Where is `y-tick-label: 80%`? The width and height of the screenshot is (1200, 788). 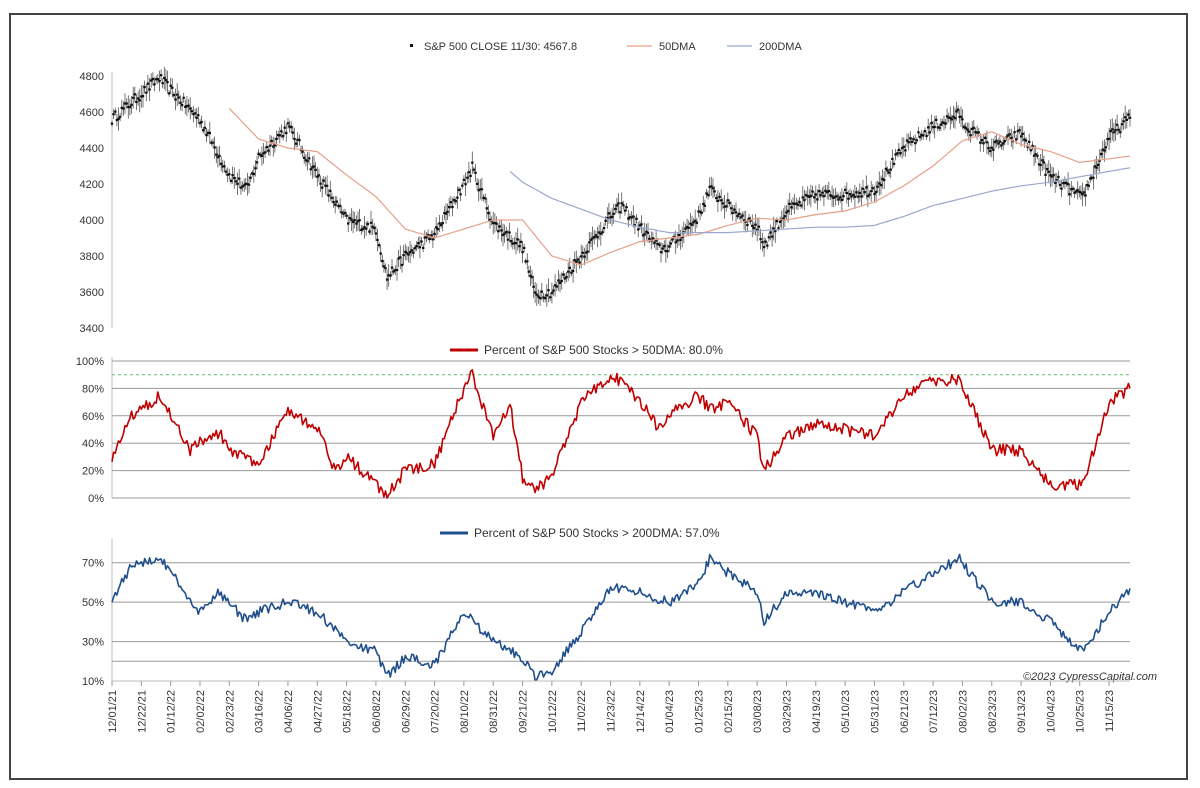
y-tick-label: 80% is located at coordinates (93, 389).